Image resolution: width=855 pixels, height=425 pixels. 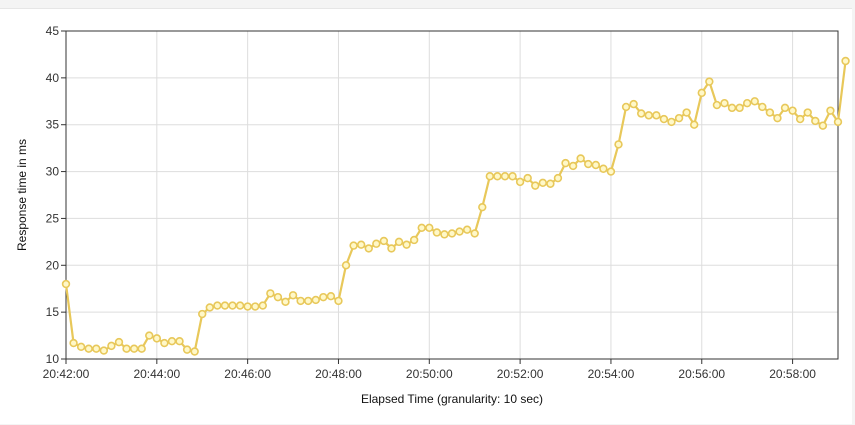 I want to click on y-axis-label: Response time in ms, so click(x=22, y=195).